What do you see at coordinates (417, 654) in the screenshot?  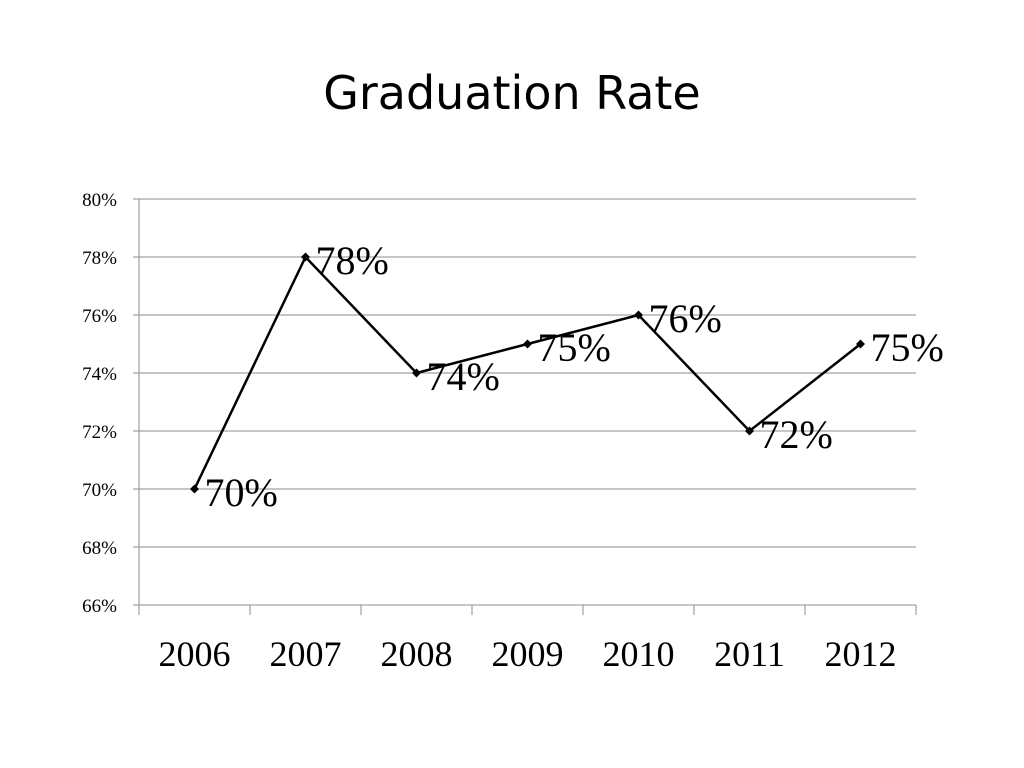 I see `x-tick-label: 2008` at bounding box center [417, 654].